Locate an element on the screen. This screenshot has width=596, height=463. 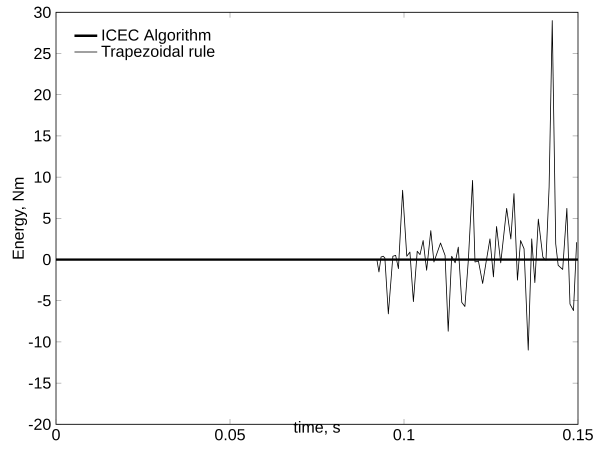
y-tick-label: -5 is located at coordinates (44, 300).